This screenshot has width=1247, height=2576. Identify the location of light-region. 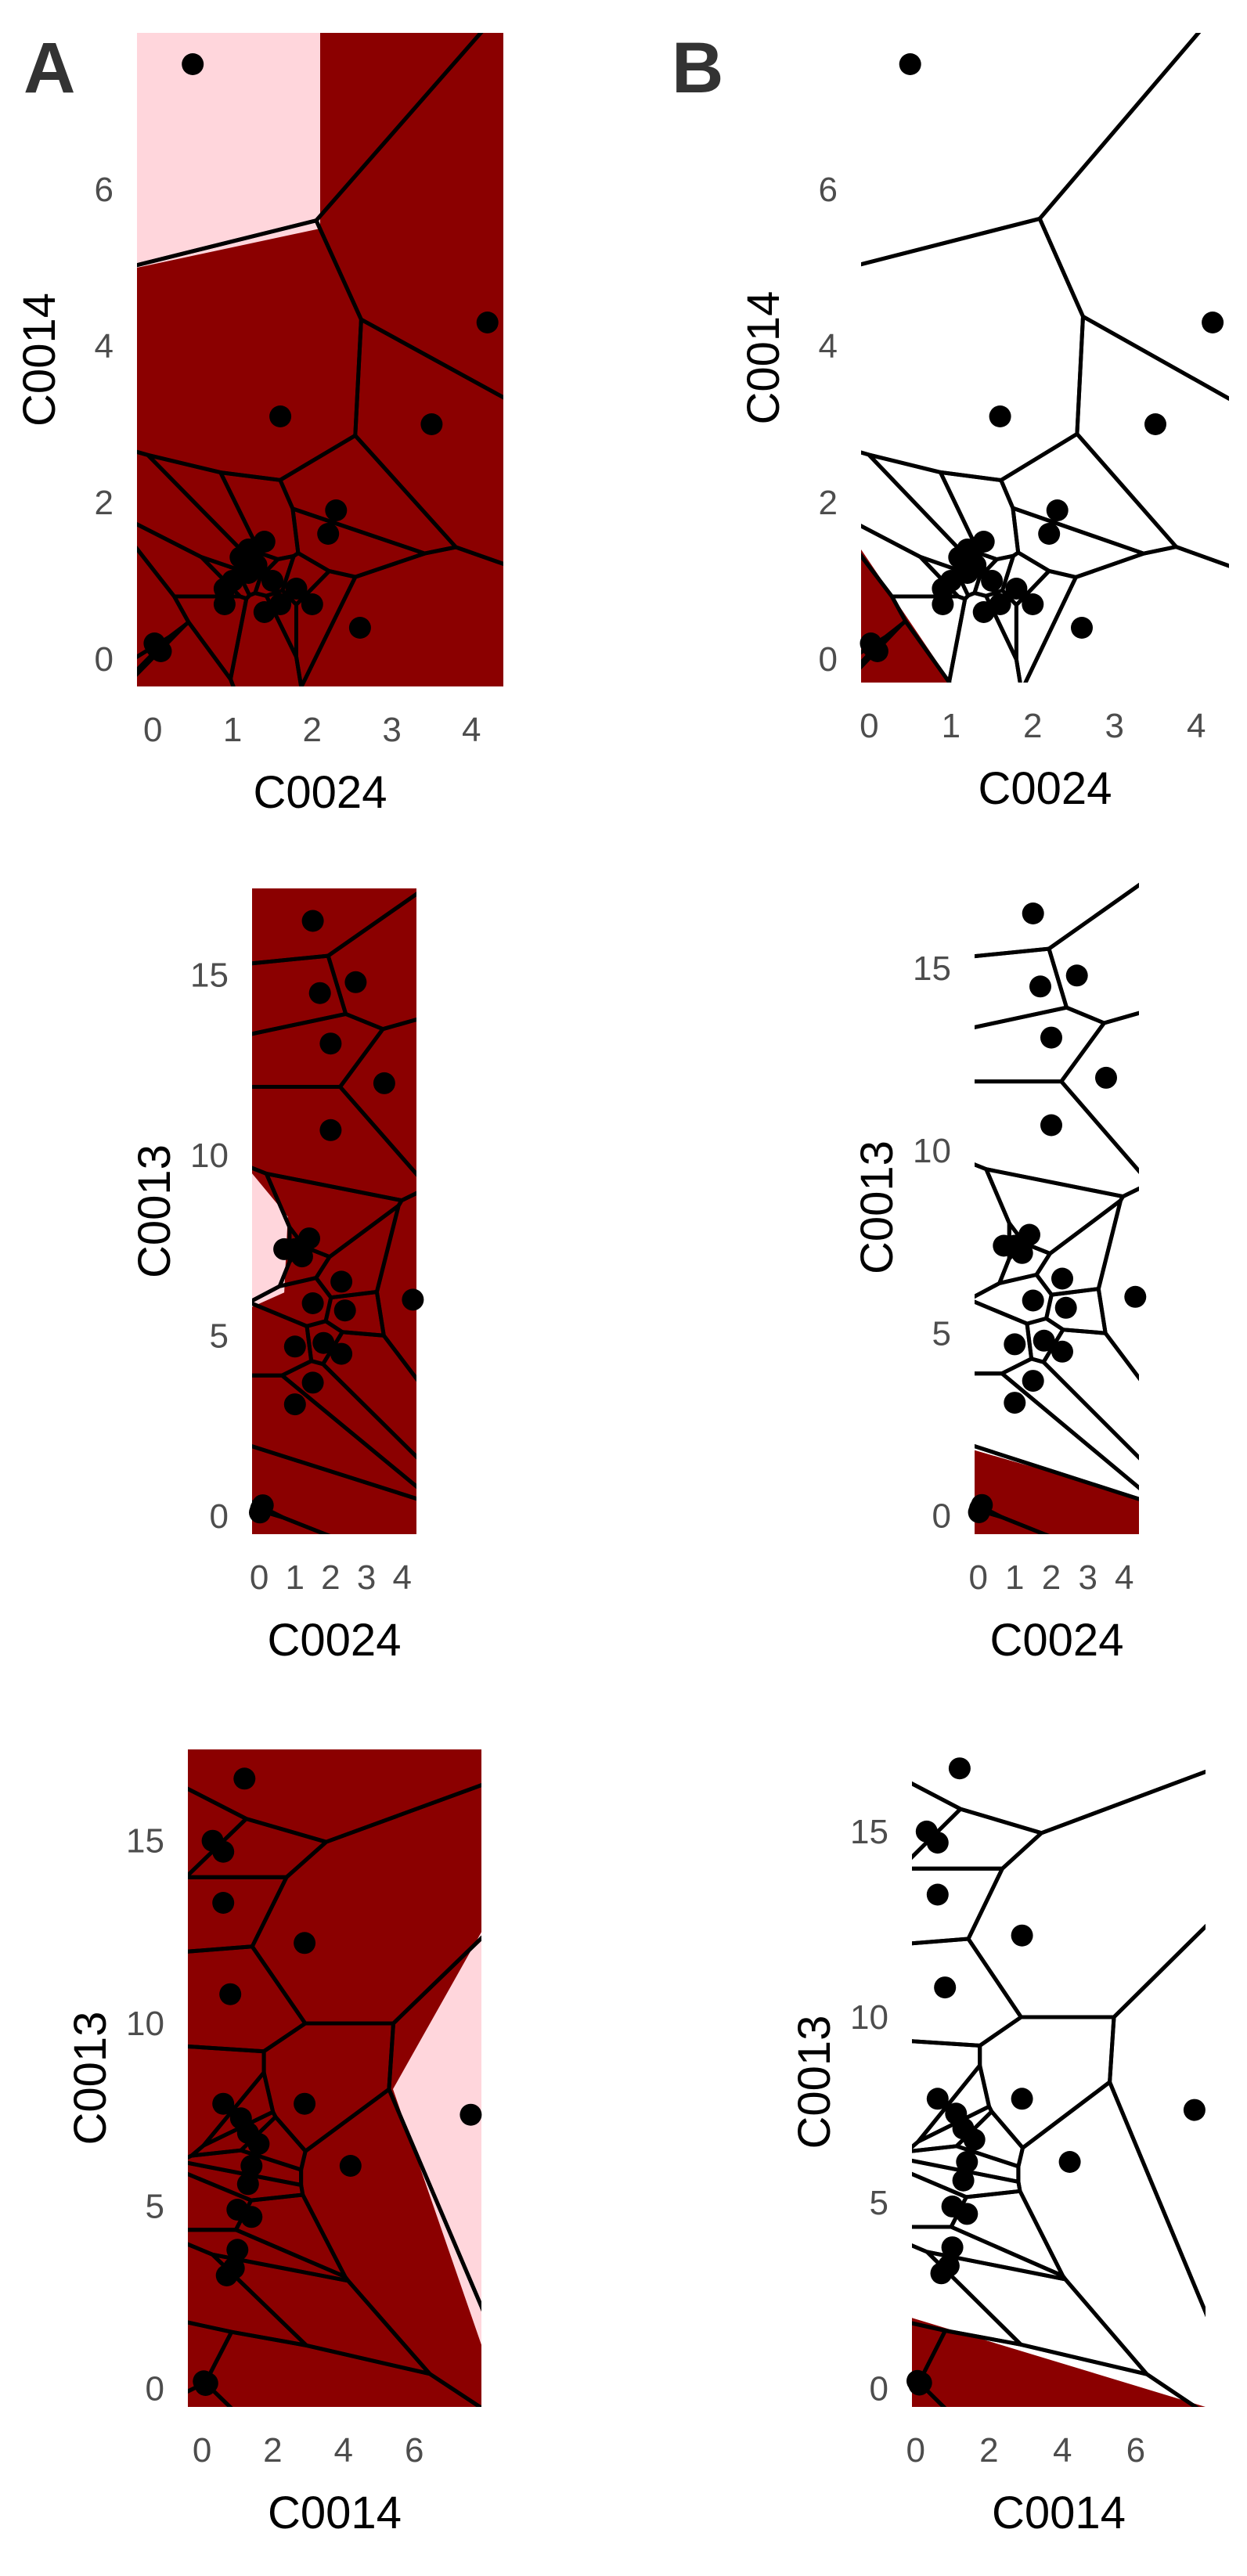
(437, 2138).